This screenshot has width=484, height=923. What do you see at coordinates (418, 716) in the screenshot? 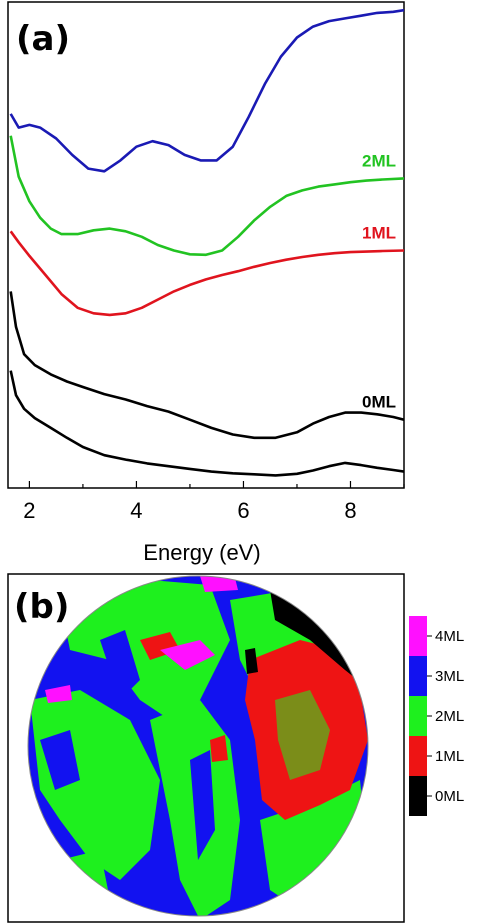
I see `colorbar-segment-2ml` at bounding box center [418, 716].